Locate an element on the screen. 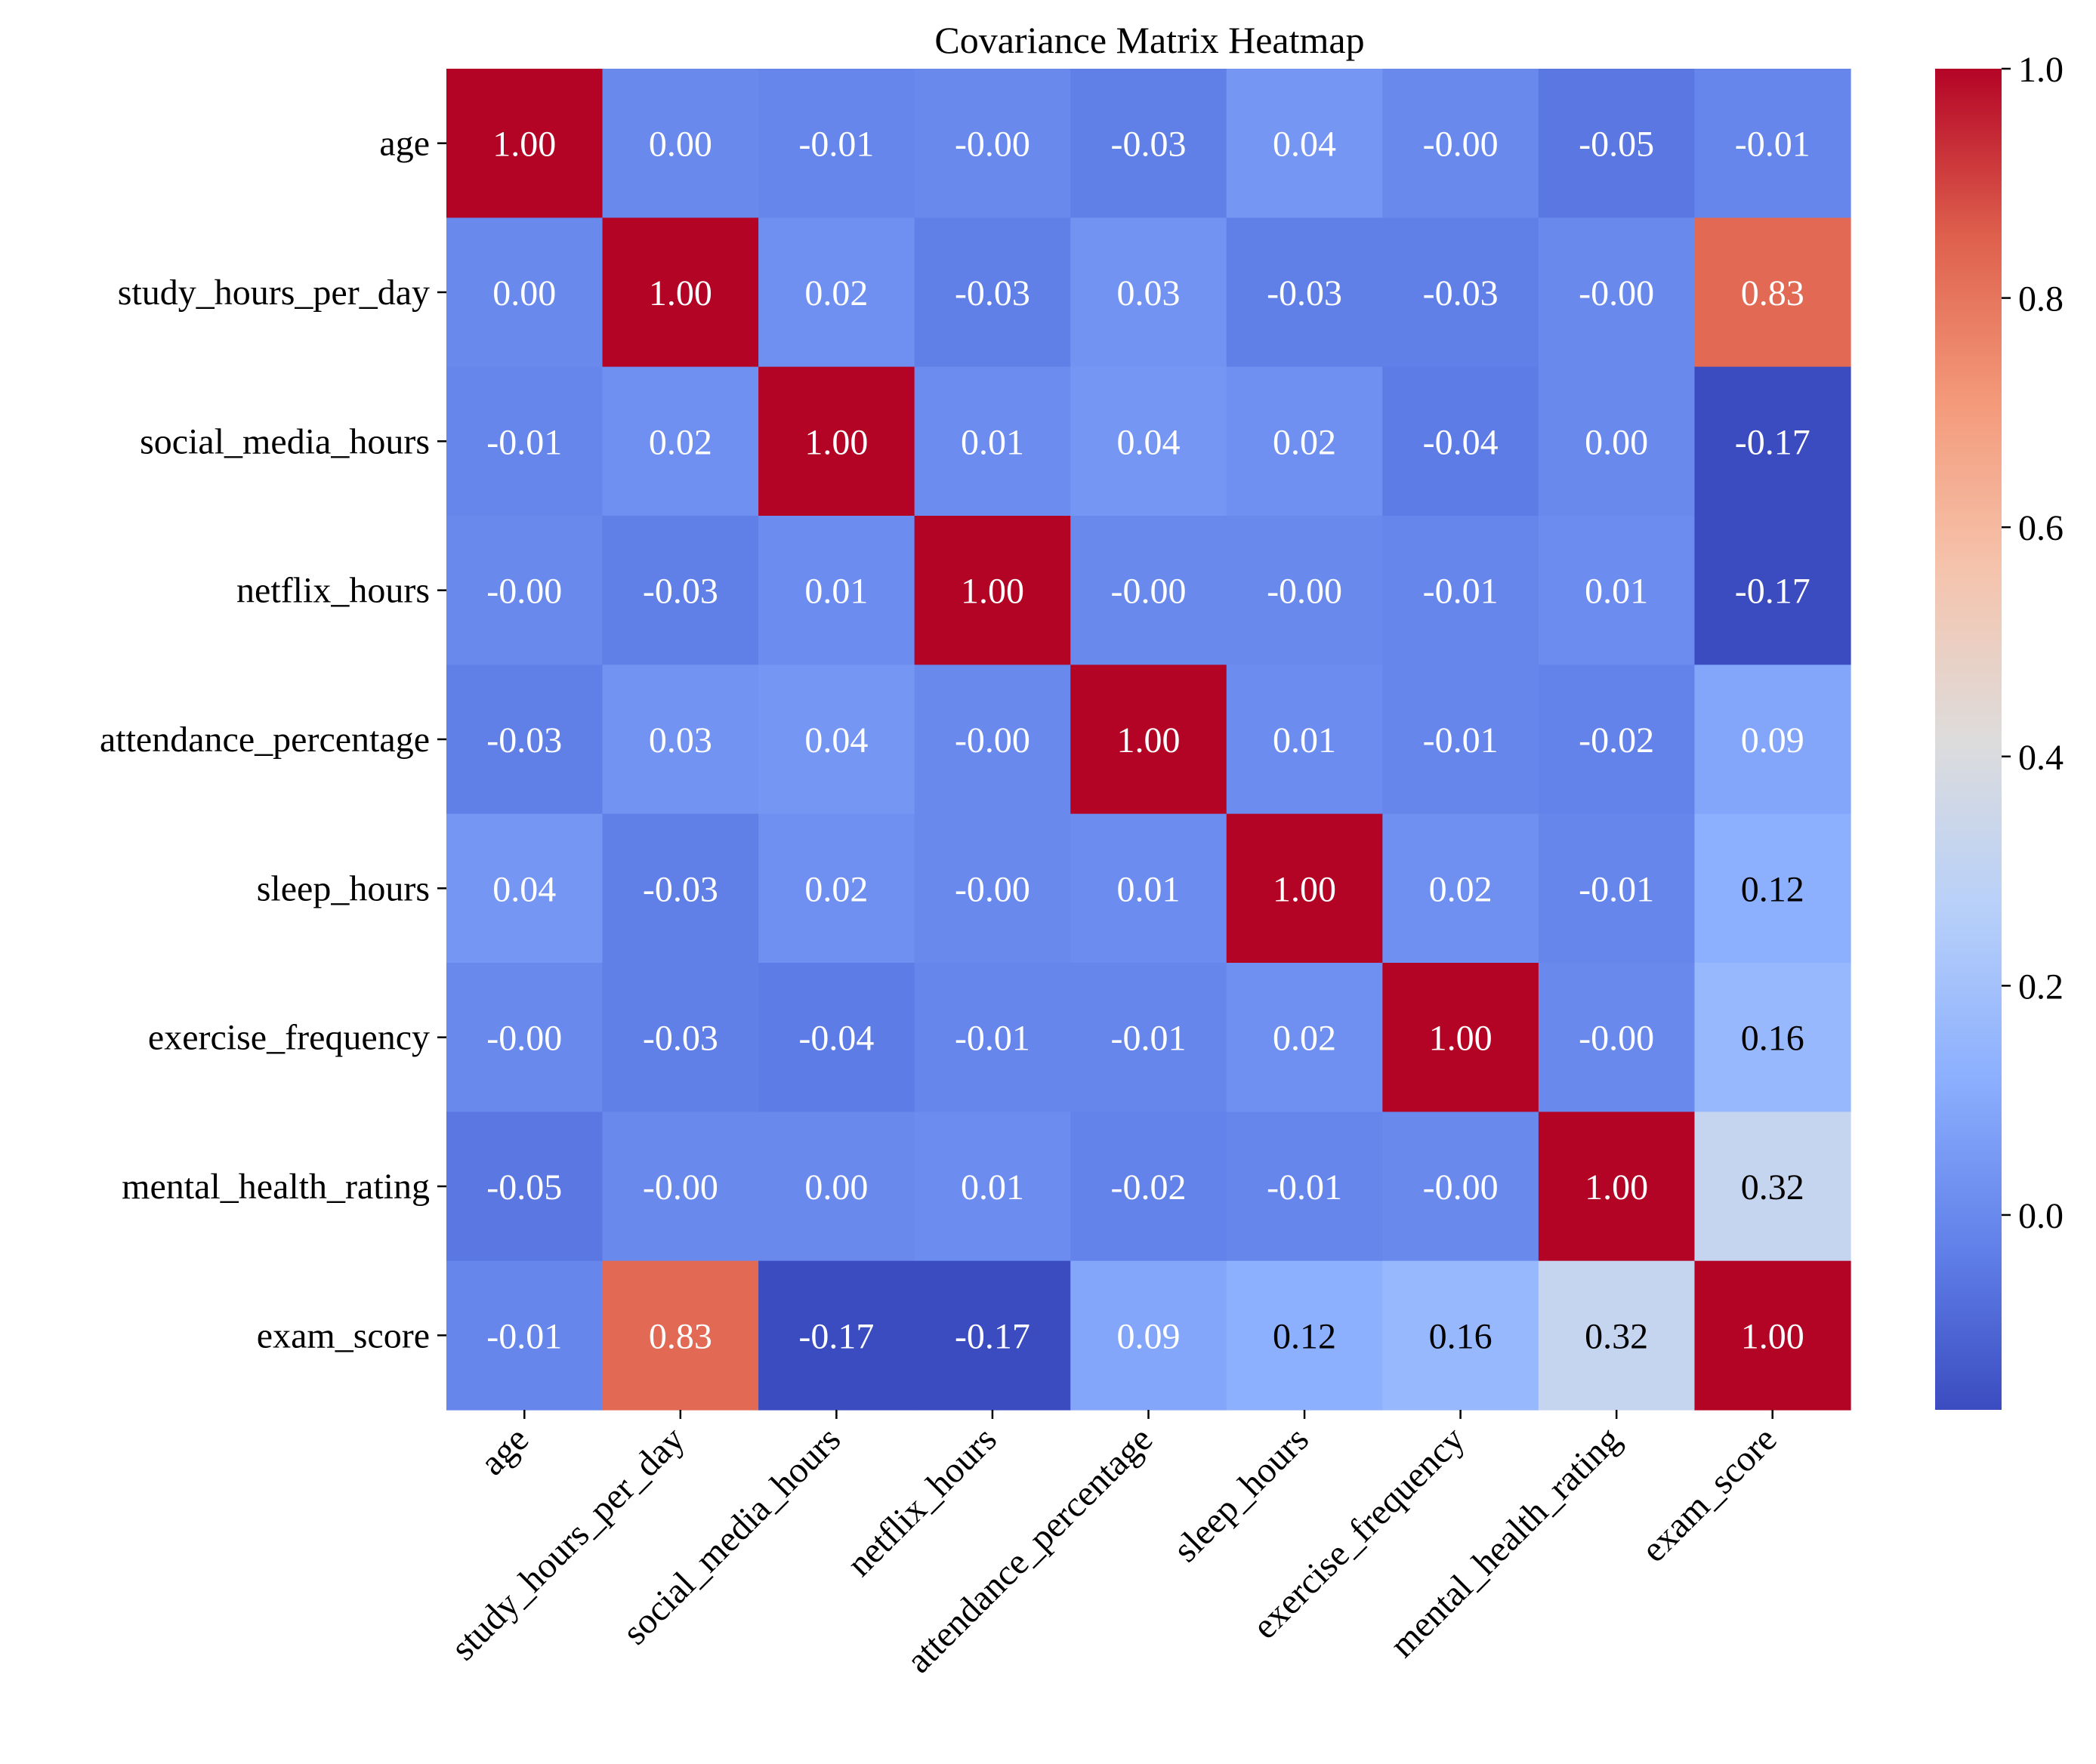 The width and height of the screenshot is (2096, 1764). cell-annotation-0-4: -0.03 is located at coordinates (1149, 145).